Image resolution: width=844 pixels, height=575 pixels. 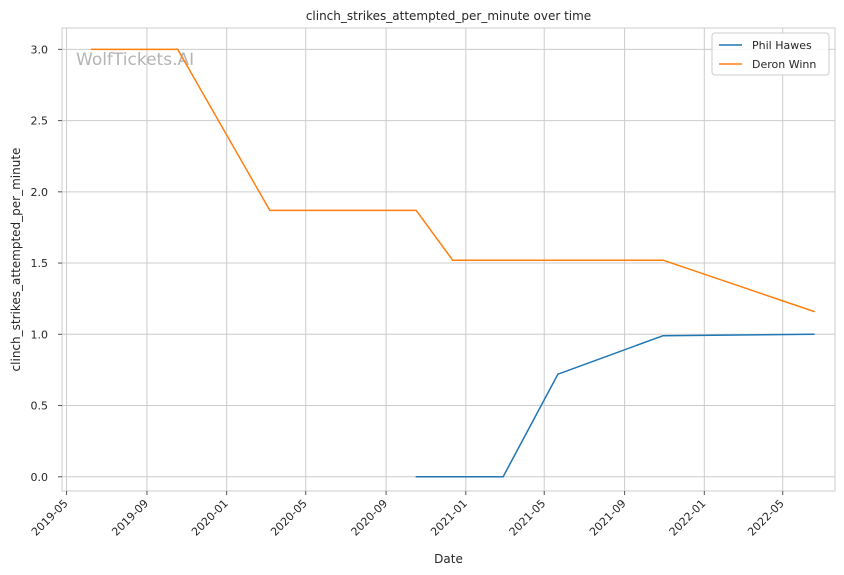 I want to click on y-tick-label: 2.5, so click(x=40, y=121).